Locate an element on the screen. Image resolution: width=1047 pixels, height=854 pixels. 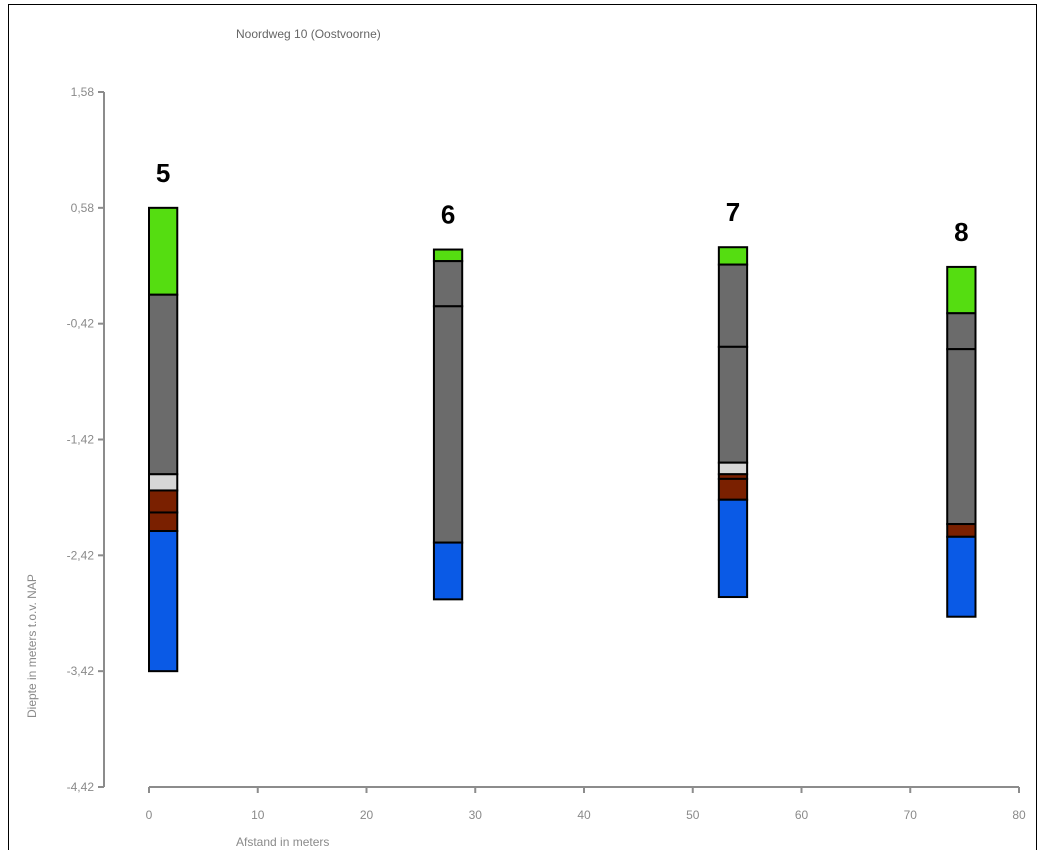
x-tick-label: 80 is located at coordinates (1019, 815).